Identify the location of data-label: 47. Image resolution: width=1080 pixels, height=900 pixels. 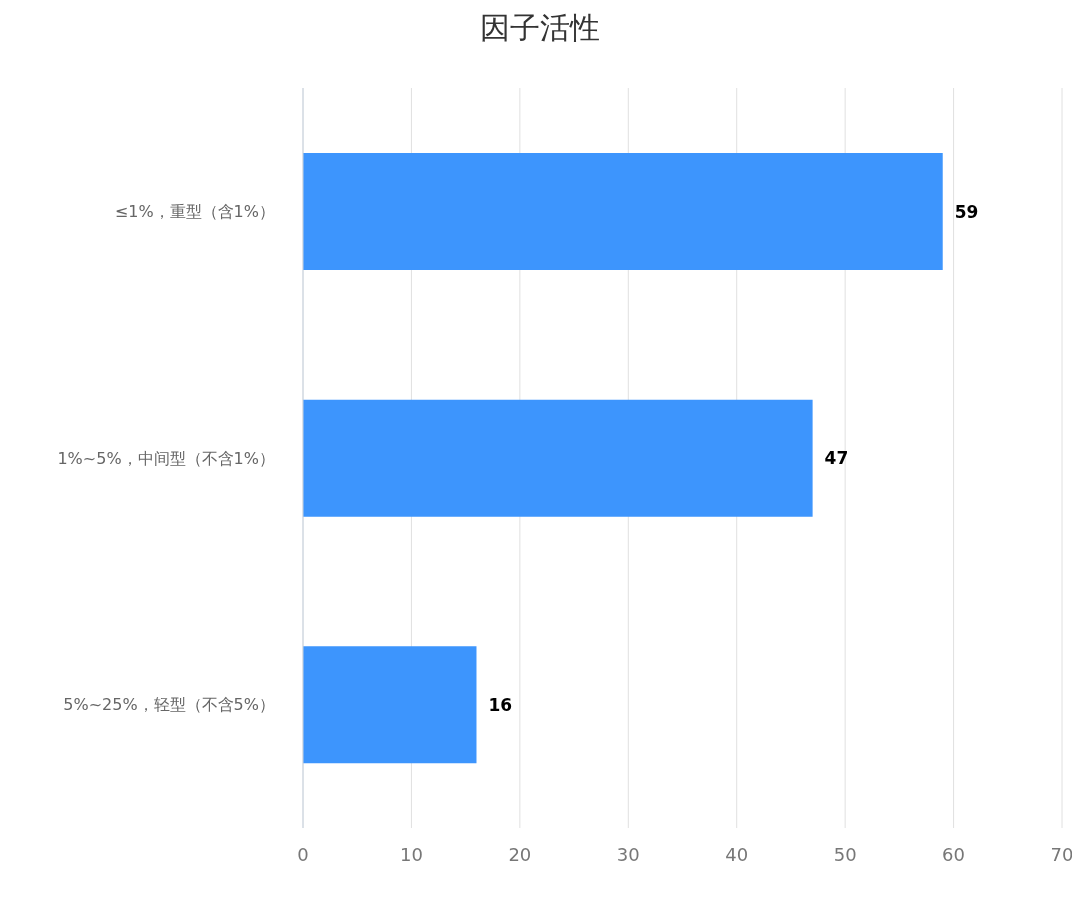
(836, 458).